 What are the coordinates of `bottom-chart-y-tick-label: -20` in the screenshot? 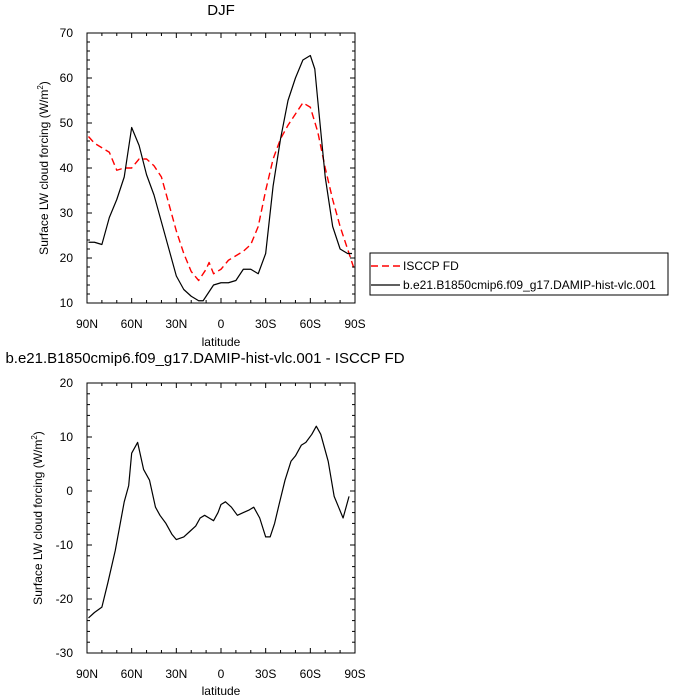 It's located at (65, 599).